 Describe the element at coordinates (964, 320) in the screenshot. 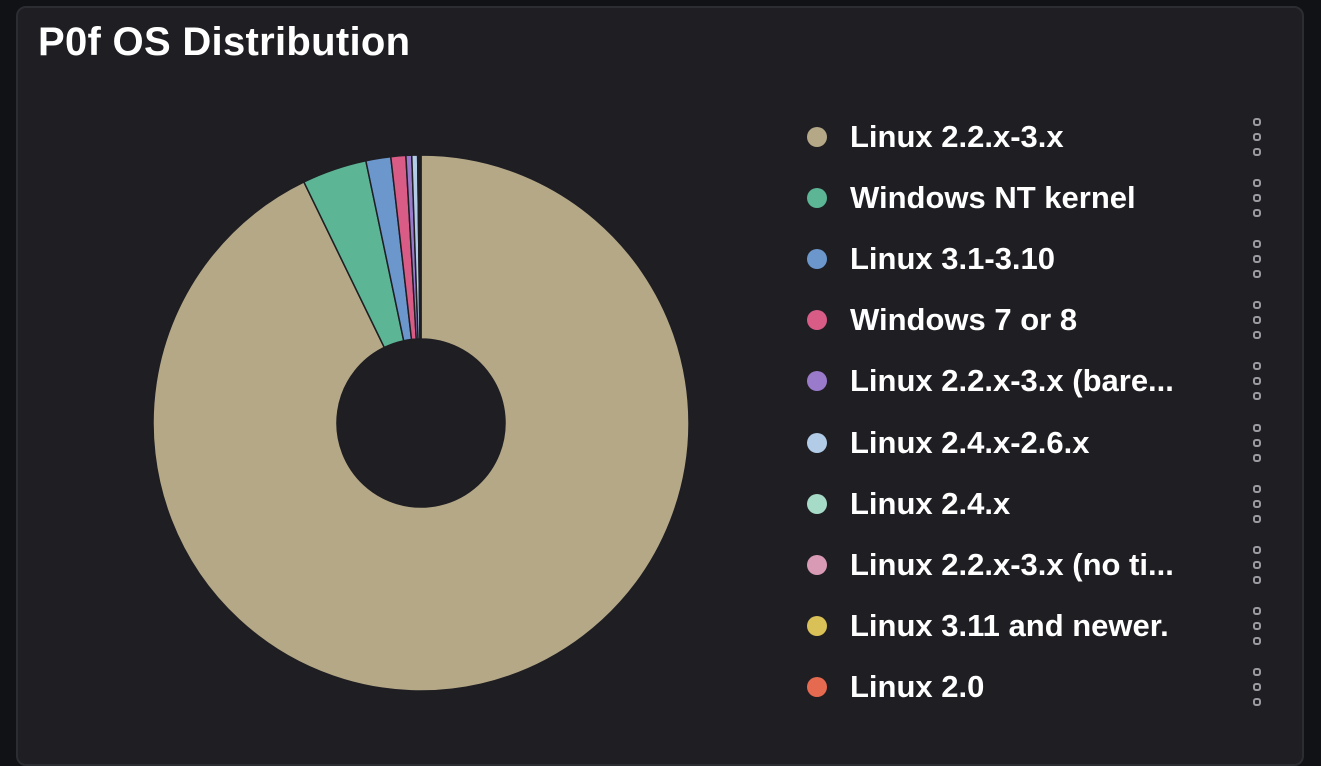

I see `legend-label: Windows 7 or 8` at that location.